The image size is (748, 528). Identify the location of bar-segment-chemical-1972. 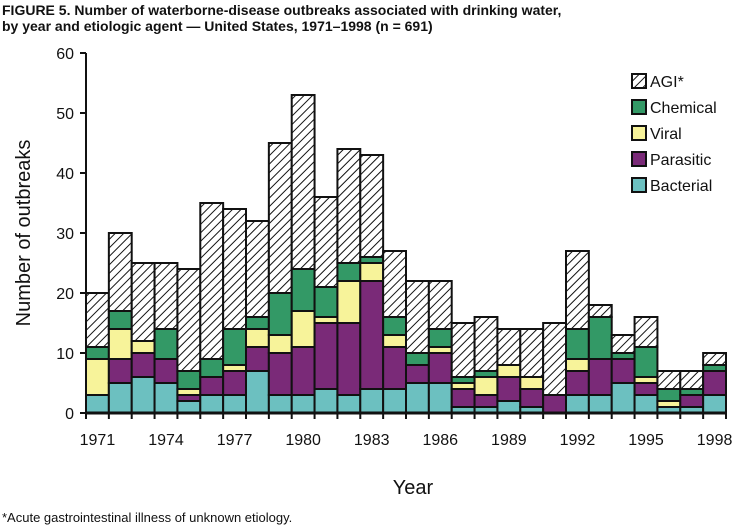
(120, 320).